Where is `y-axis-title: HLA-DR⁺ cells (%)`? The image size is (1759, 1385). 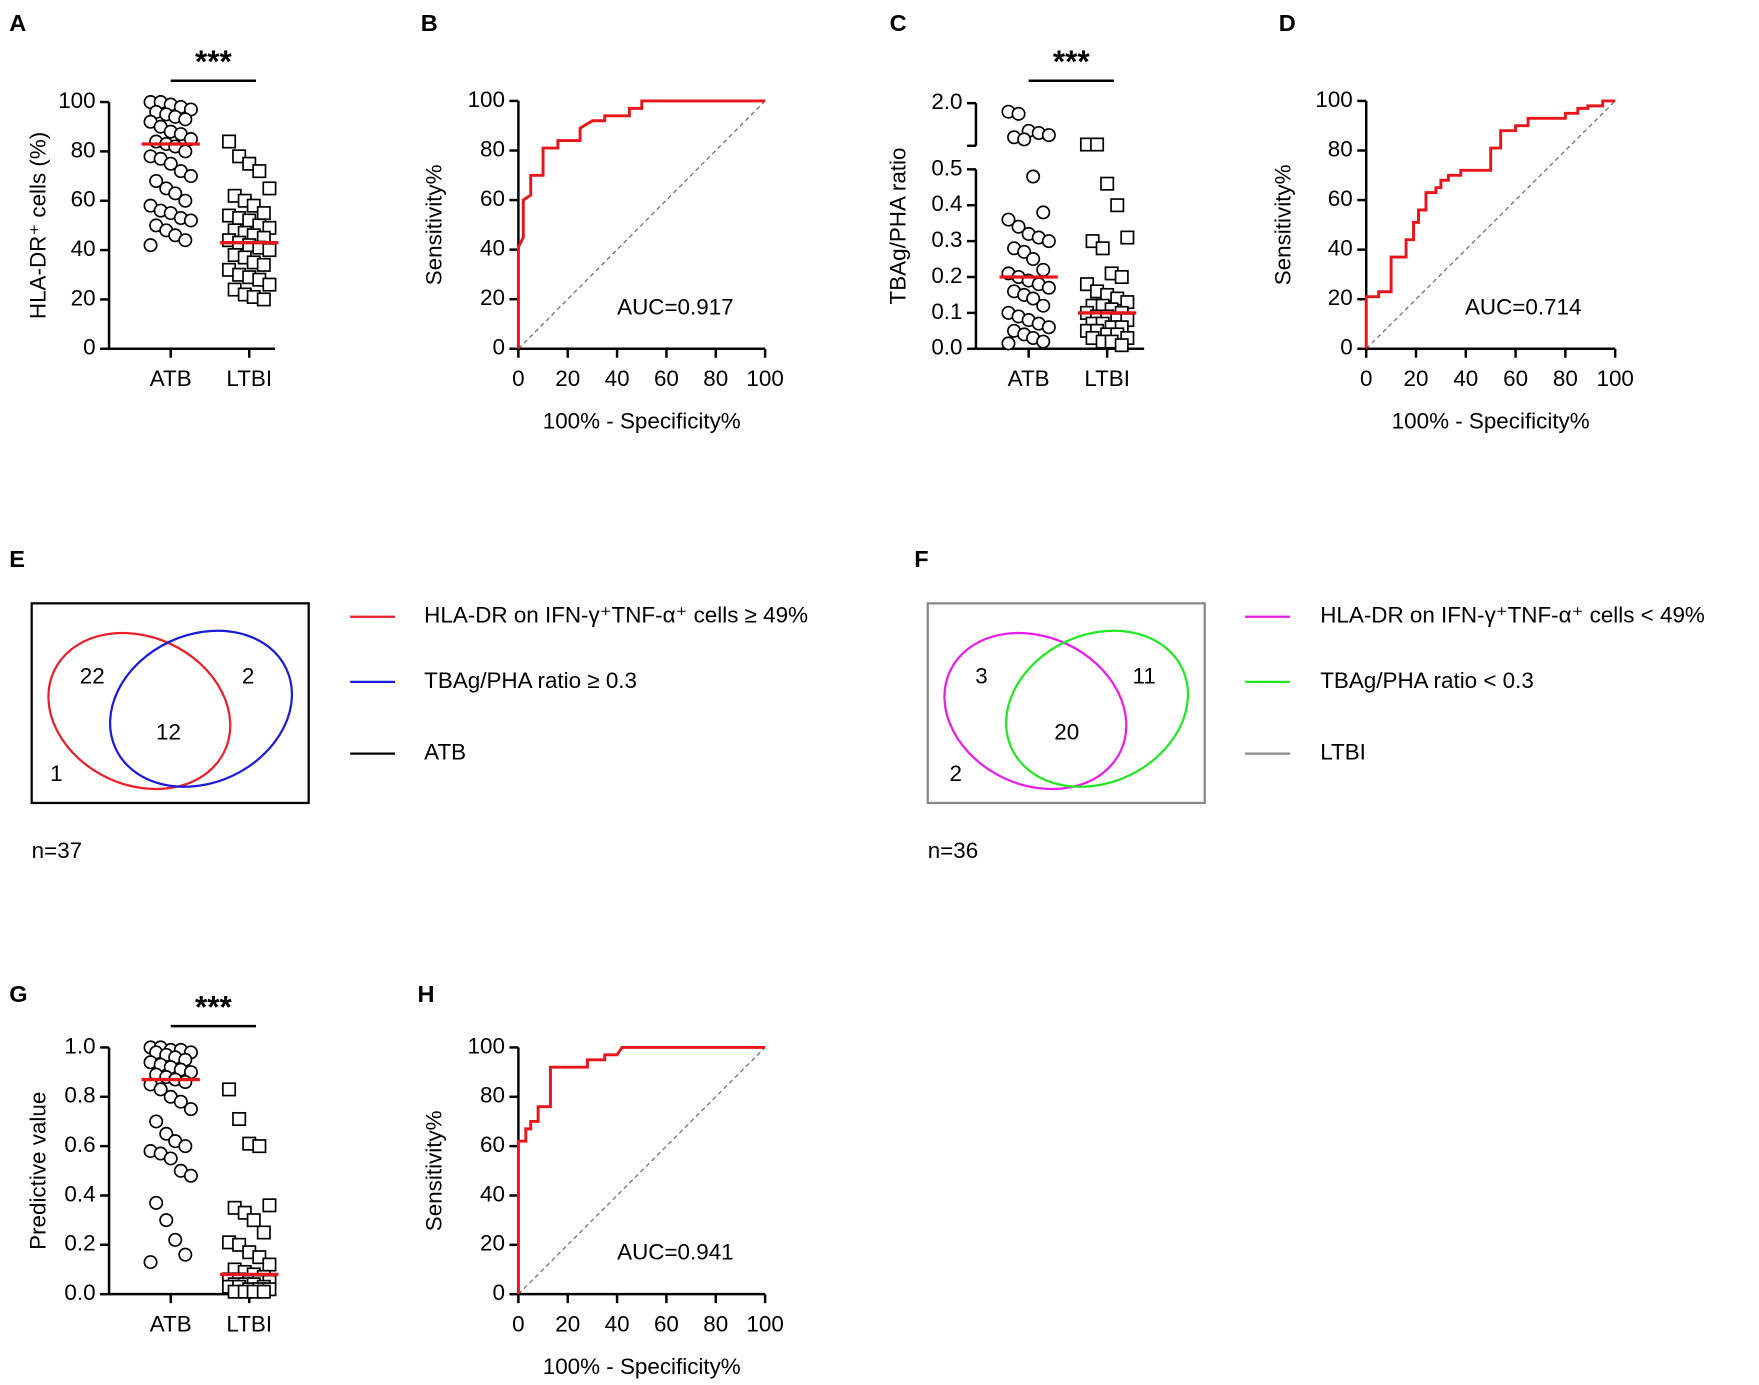 y-axis-title: HLA-DR⁺ cells (%) is located at coordinates (37, 225).